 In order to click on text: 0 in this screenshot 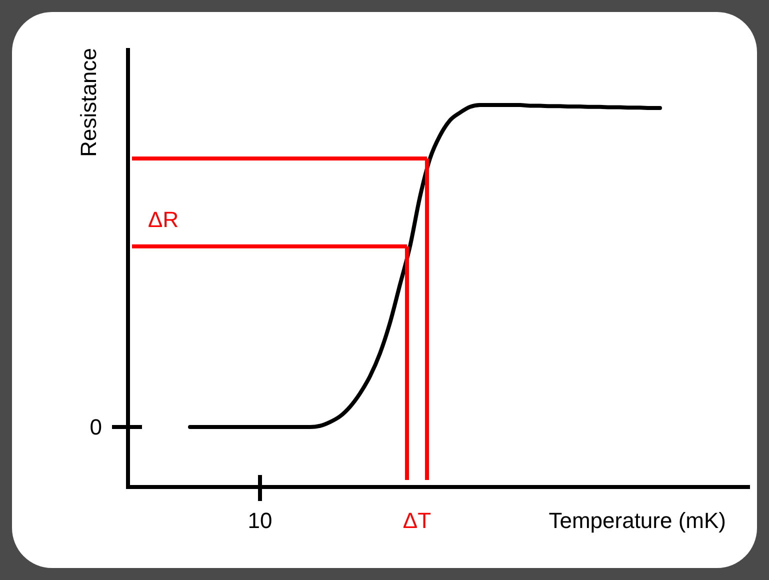, I will do `click(96, 427)`.